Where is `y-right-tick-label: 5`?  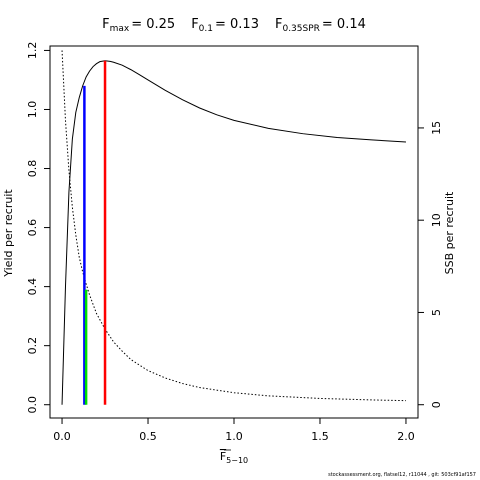 y-right-tick-label: 5 is located at coordinates (436, 312).